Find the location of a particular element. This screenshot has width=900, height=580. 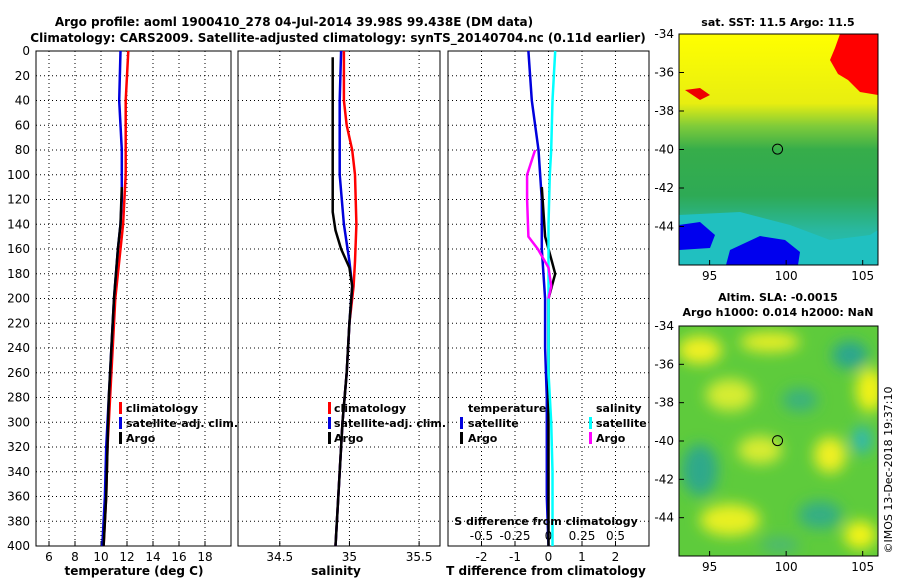

depth-tick-label: 200 is located at coordinates (18, 299).